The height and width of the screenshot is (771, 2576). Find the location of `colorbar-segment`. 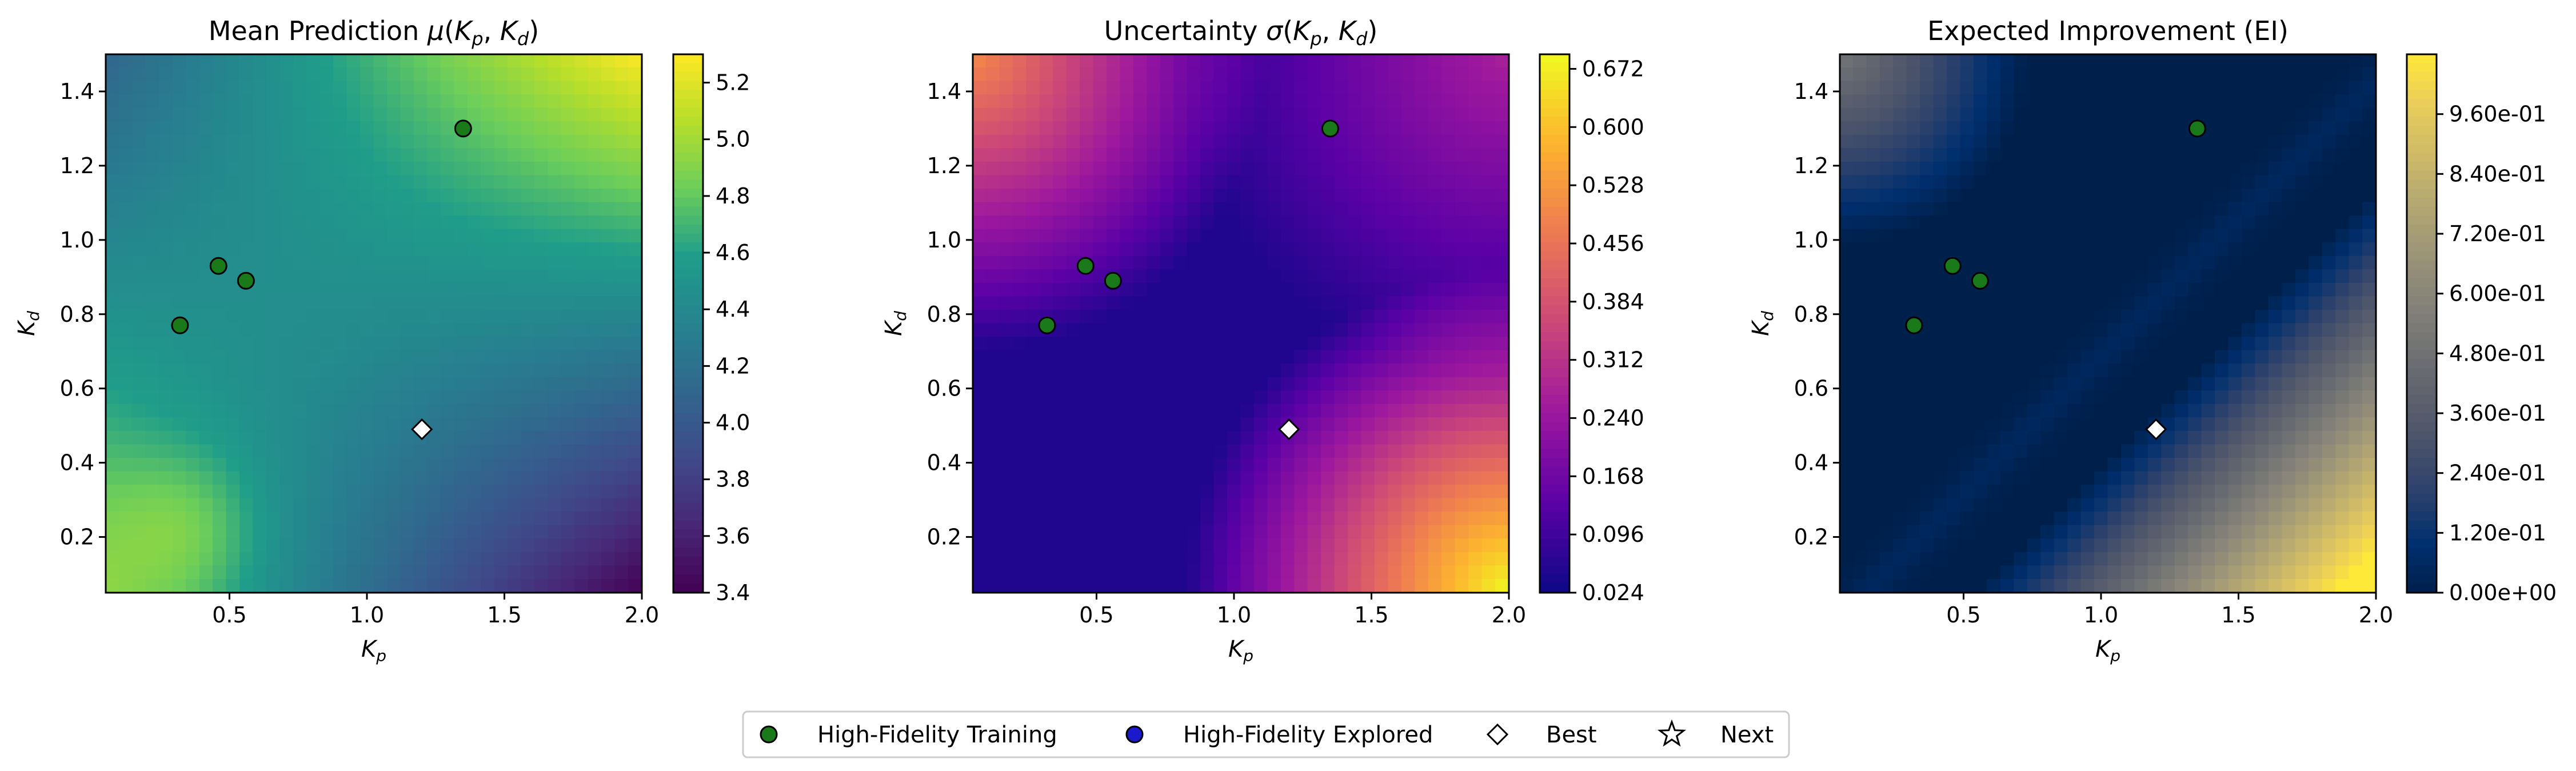

colorbar-segment is located at coordinates (688, 355).